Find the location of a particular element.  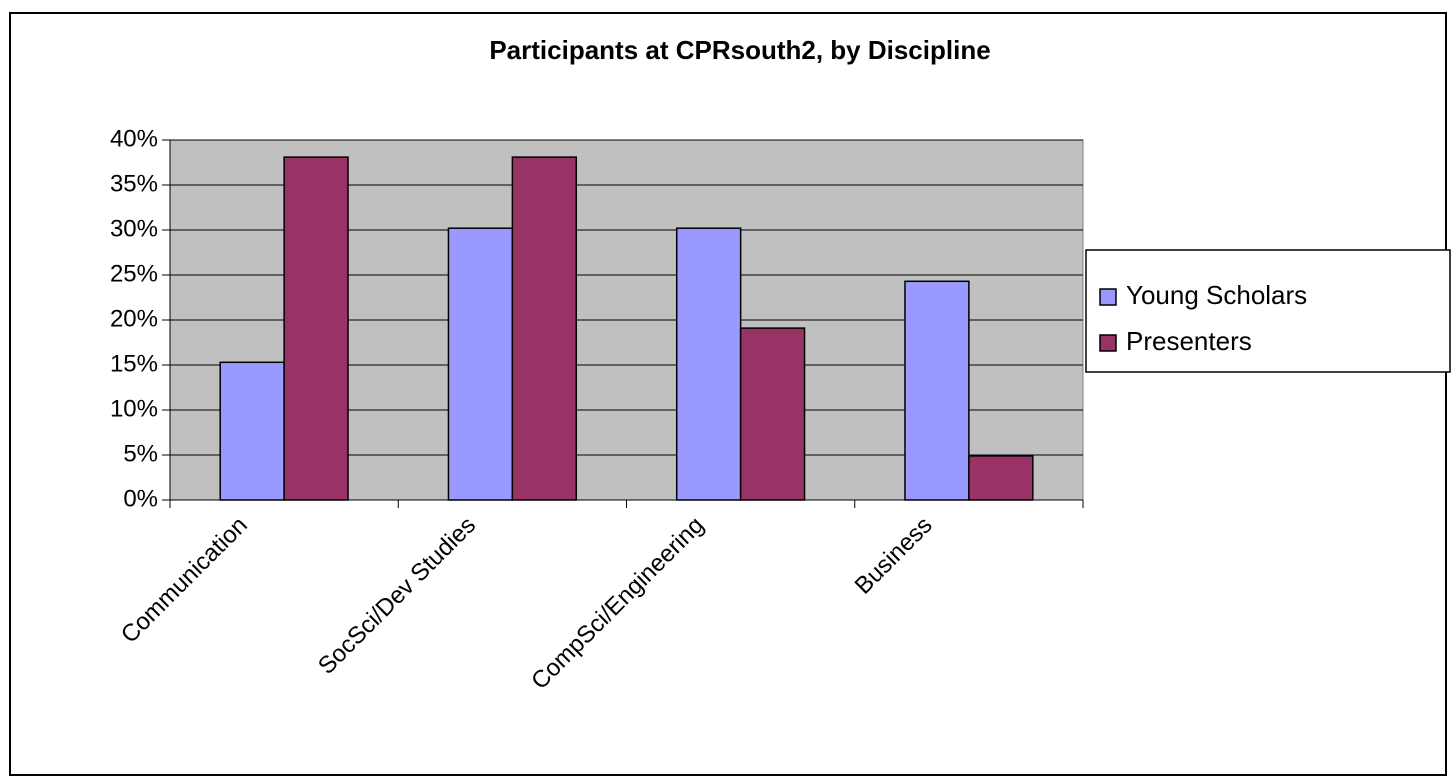

y-tick-label: 0% is located at coordinates (140, 498).